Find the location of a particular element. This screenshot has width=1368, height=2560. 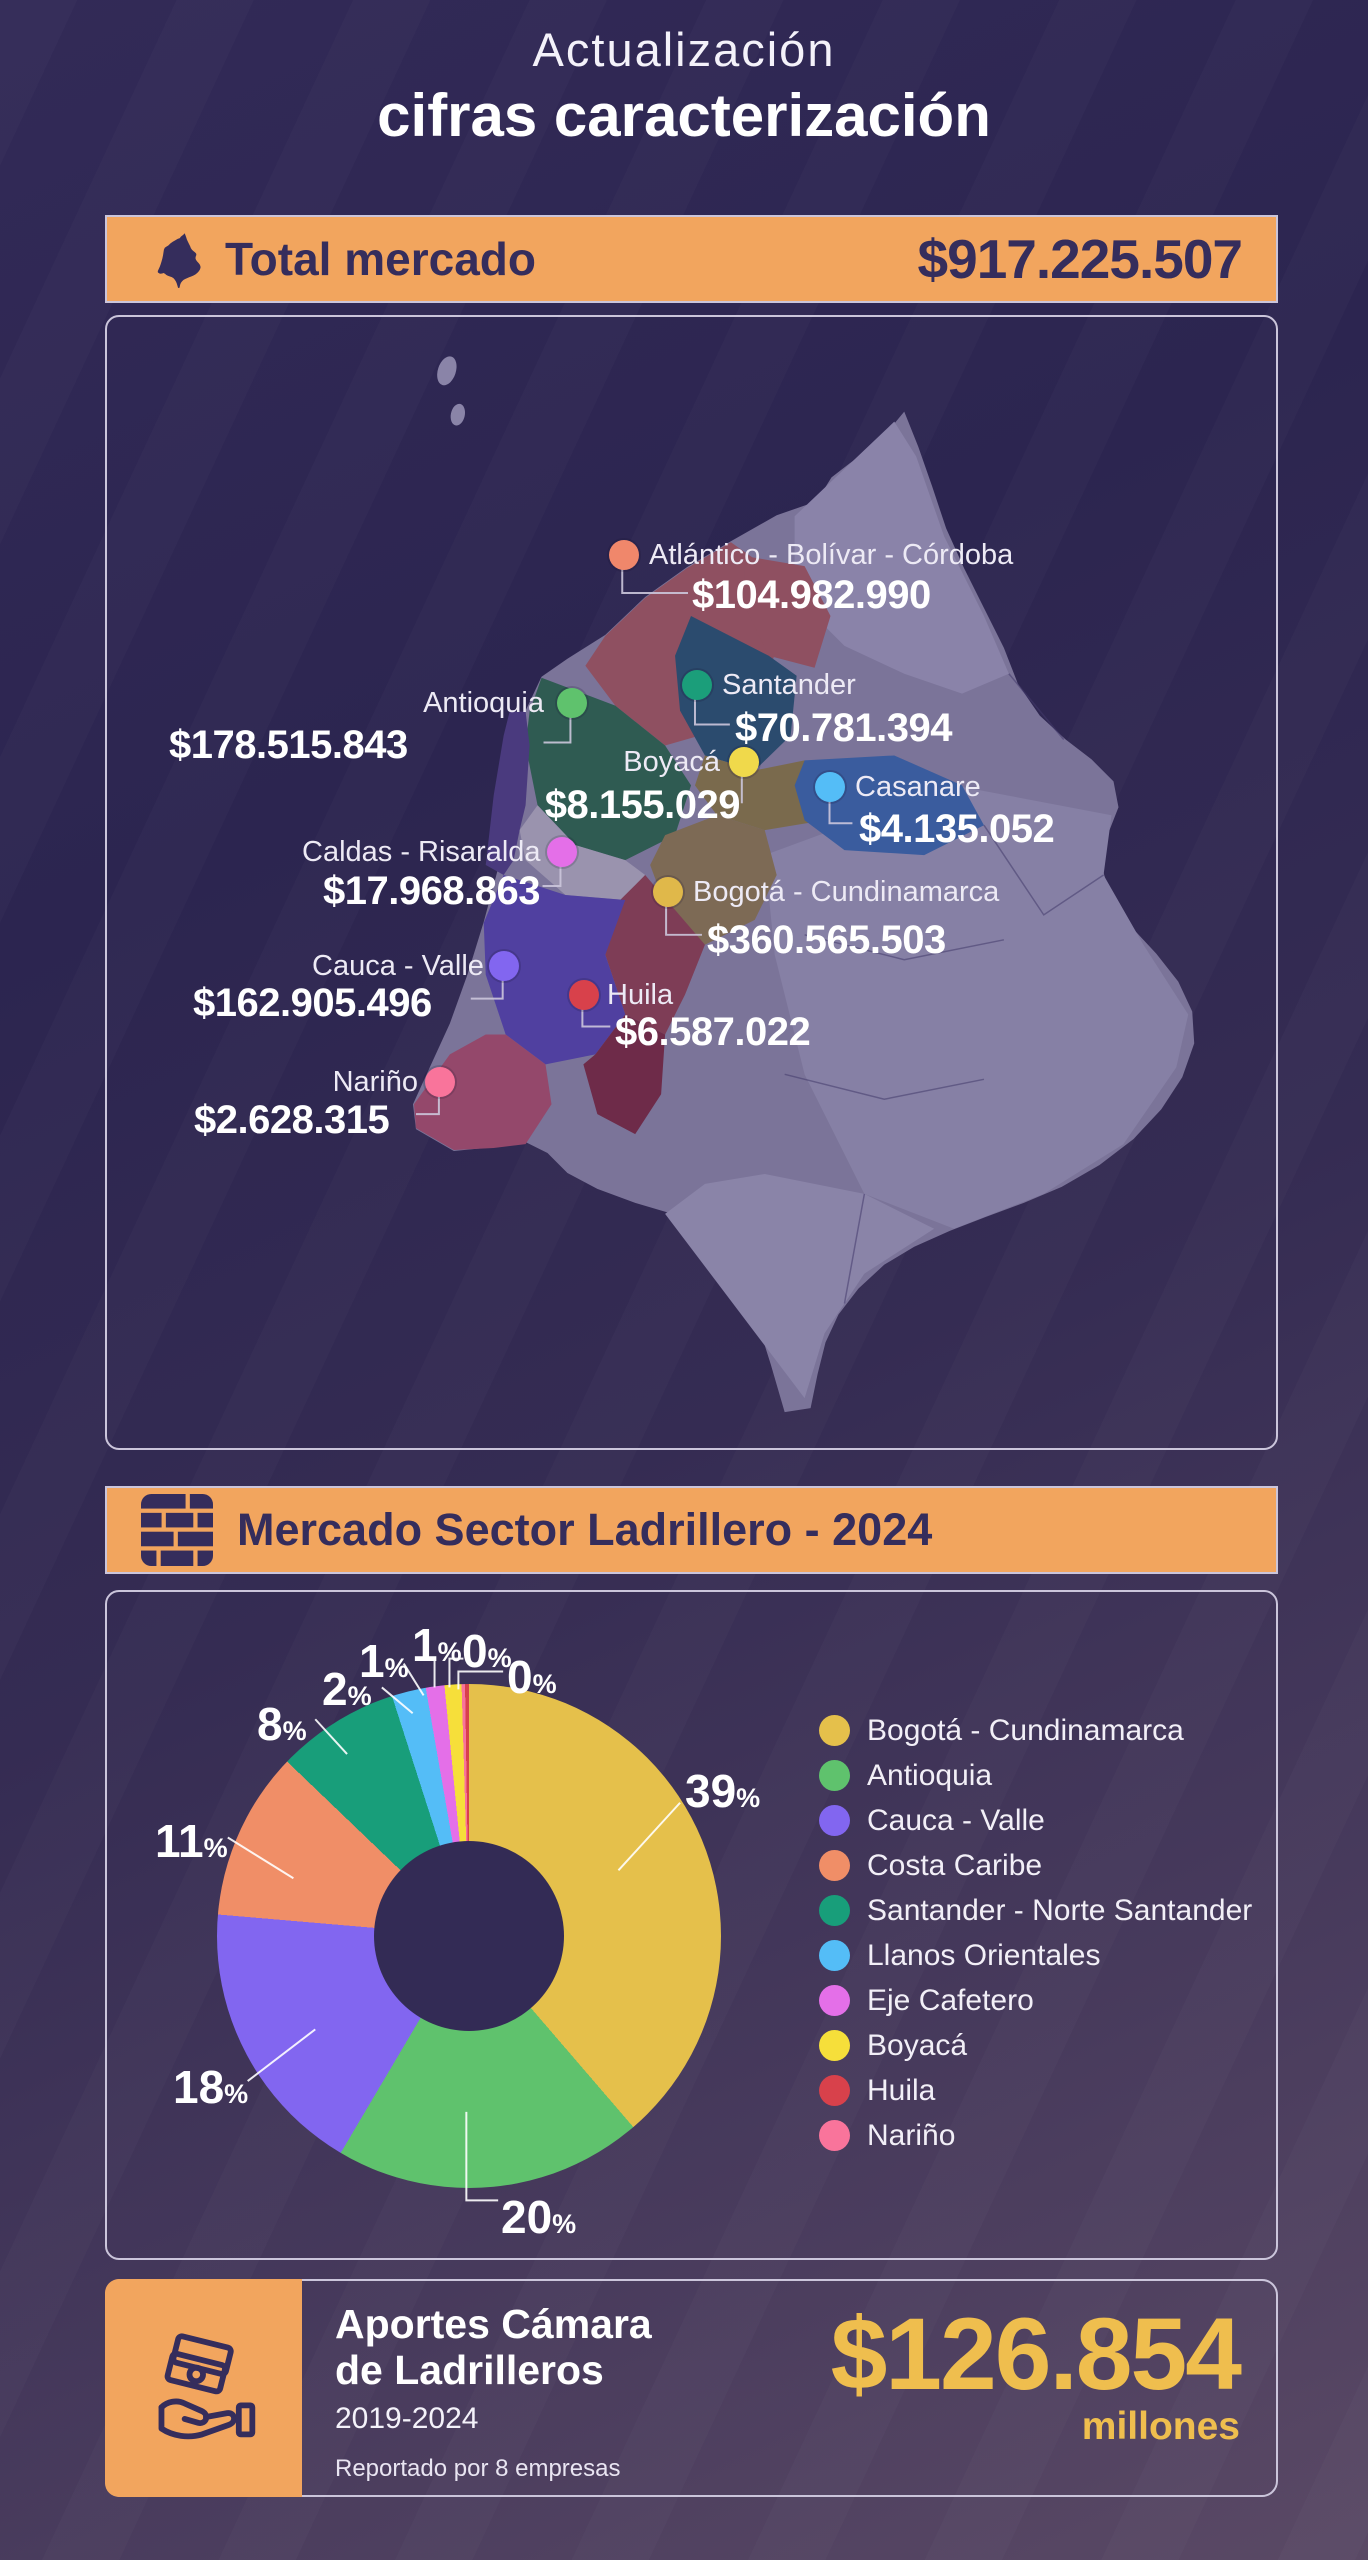

contributions-icon-panel is located at coordinates (203, 2388).